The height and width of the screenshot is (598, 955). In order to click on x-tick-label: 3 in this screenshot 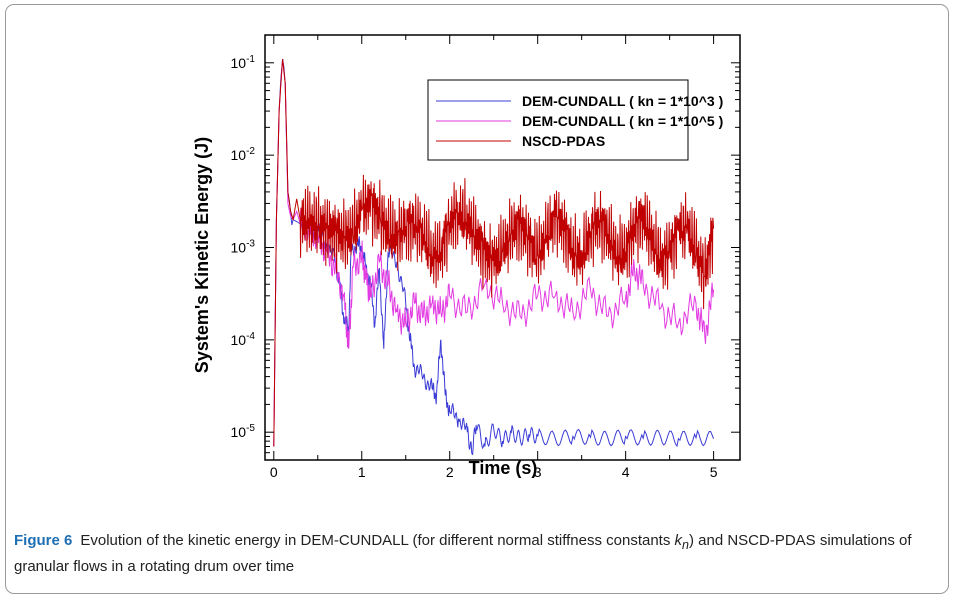, I will do `click(538, 472)`.